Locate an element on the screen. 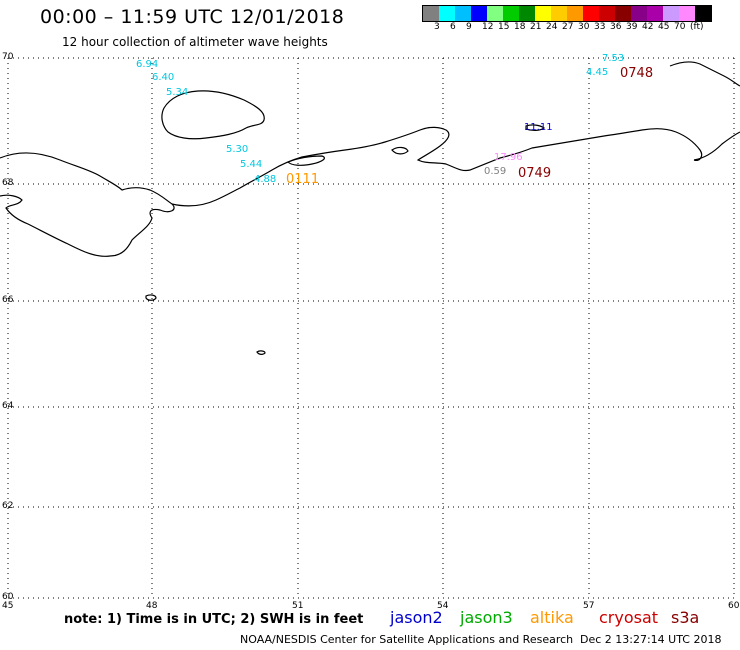  color-legend-label: 33 is located at coordinates (600, 27).